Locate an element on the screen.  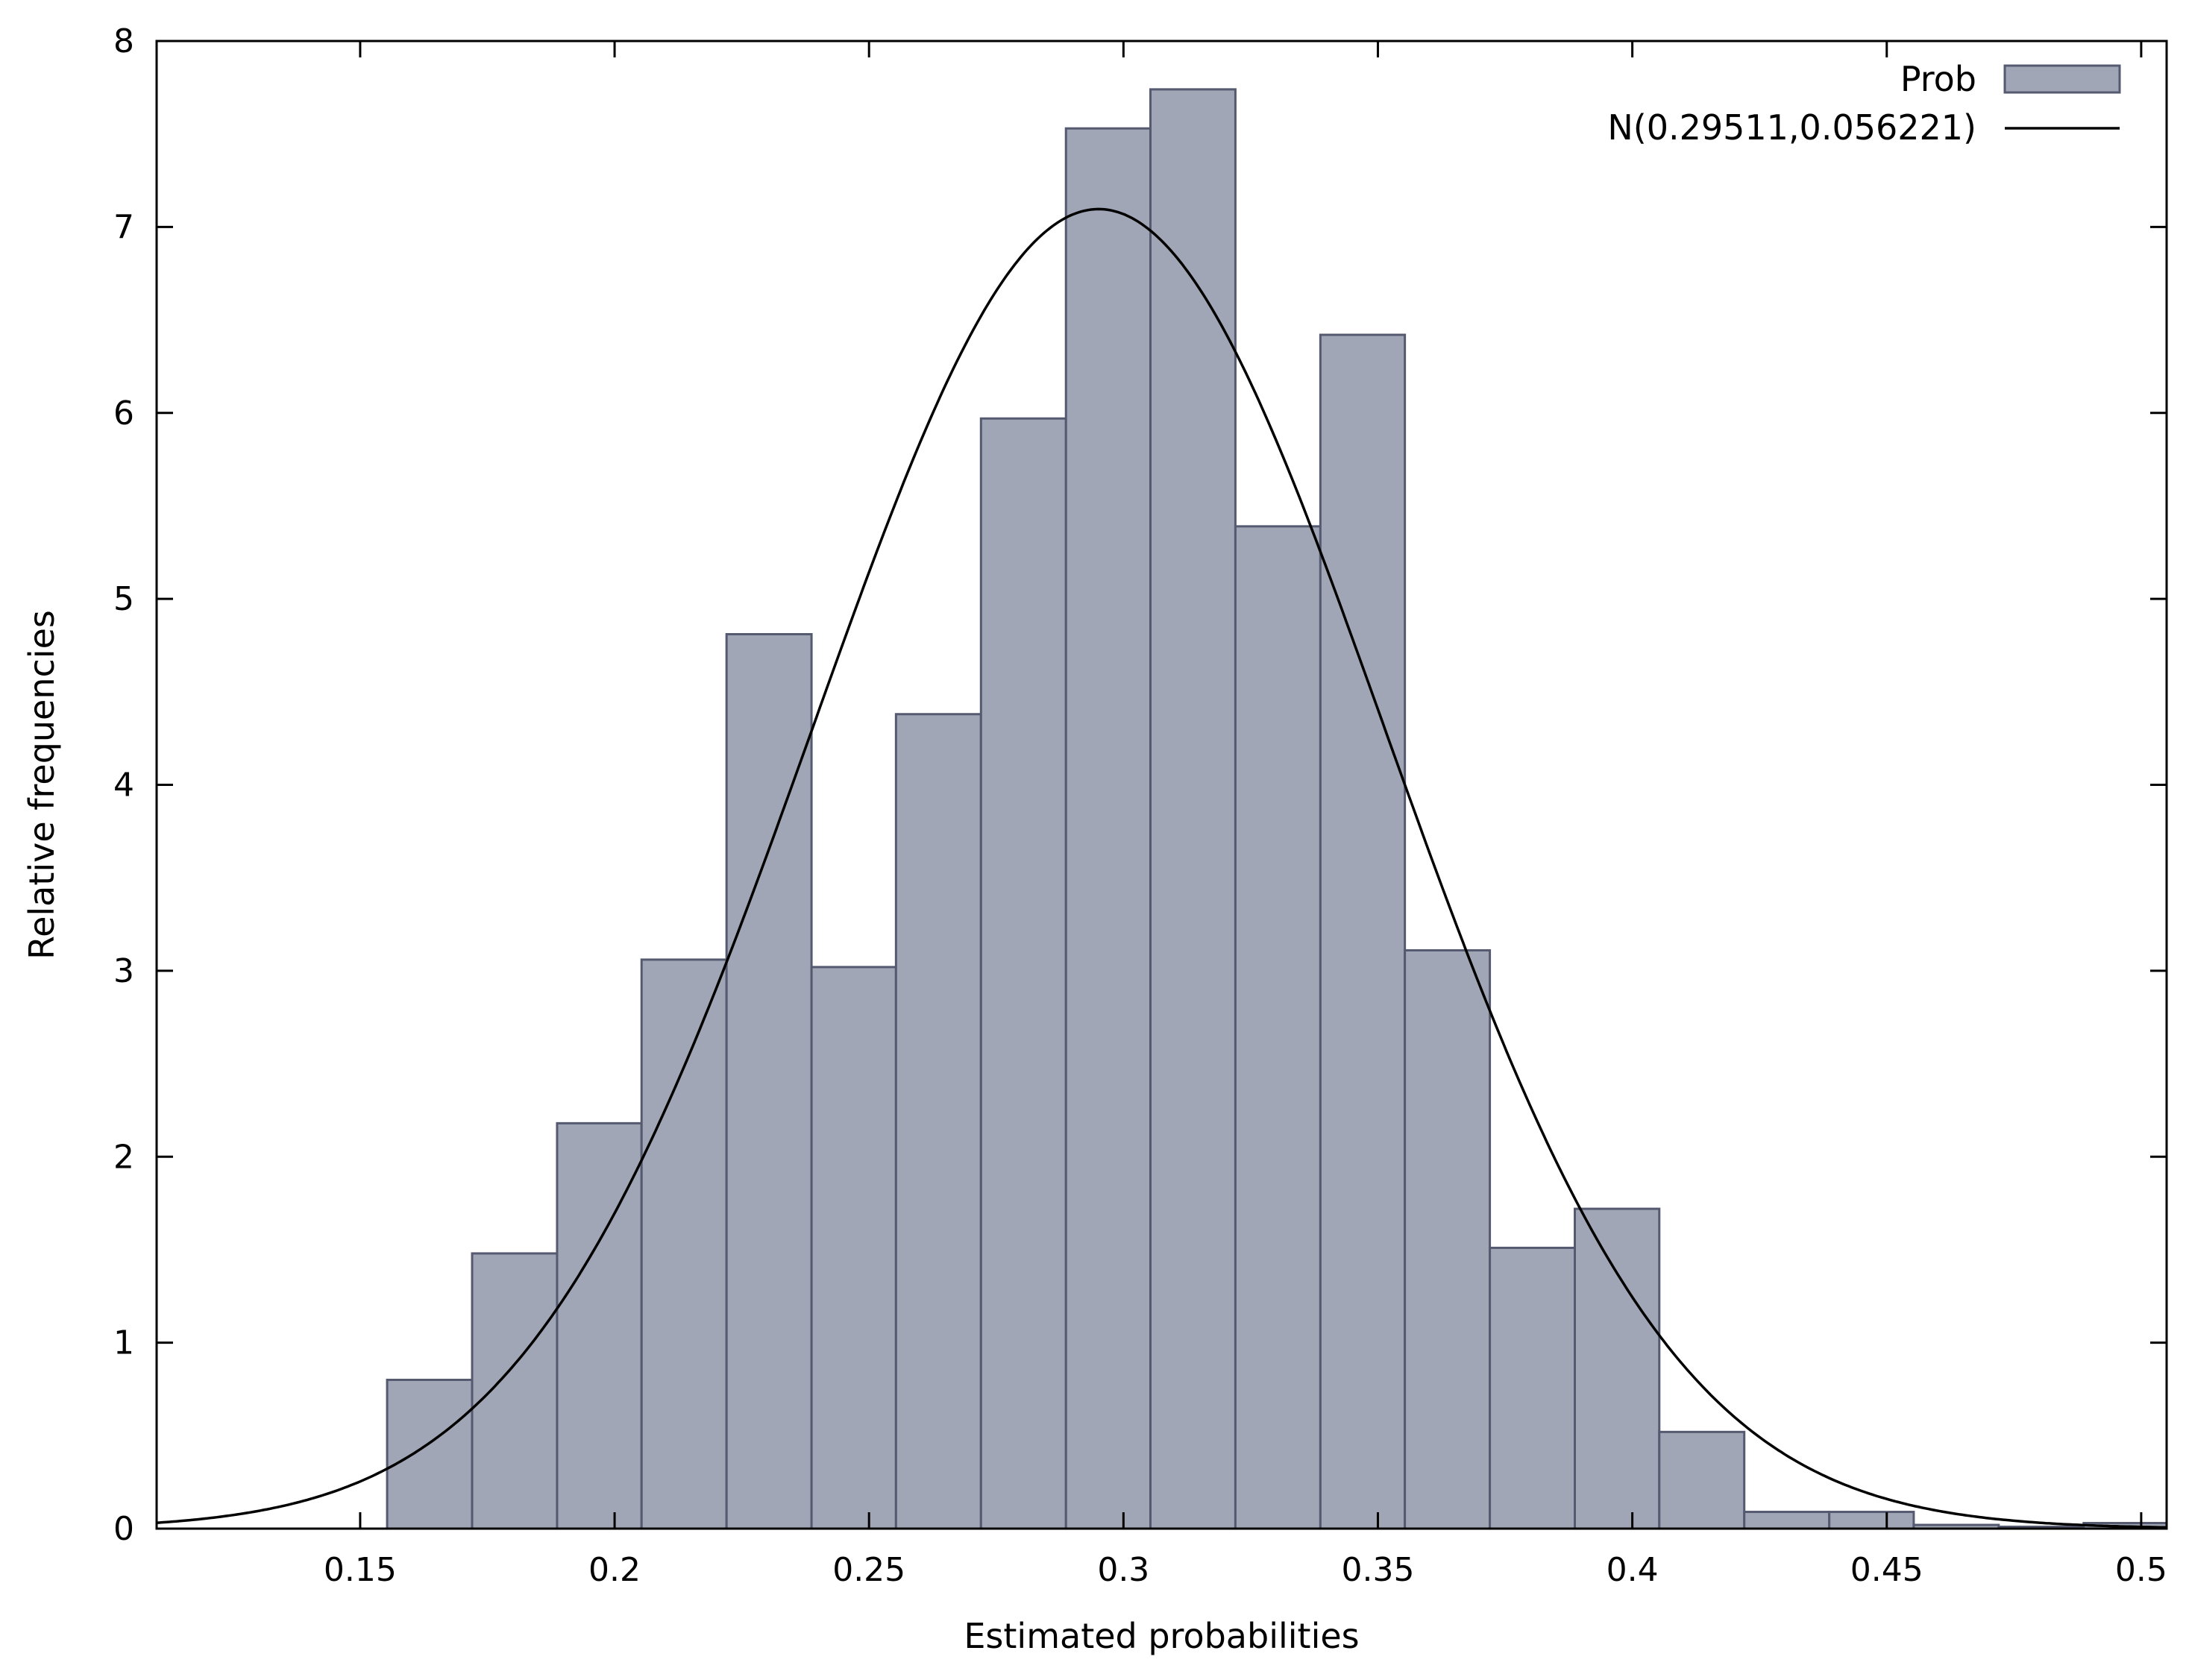
x-tick-label: 0.4 is located at coordinates (1633, 1570).